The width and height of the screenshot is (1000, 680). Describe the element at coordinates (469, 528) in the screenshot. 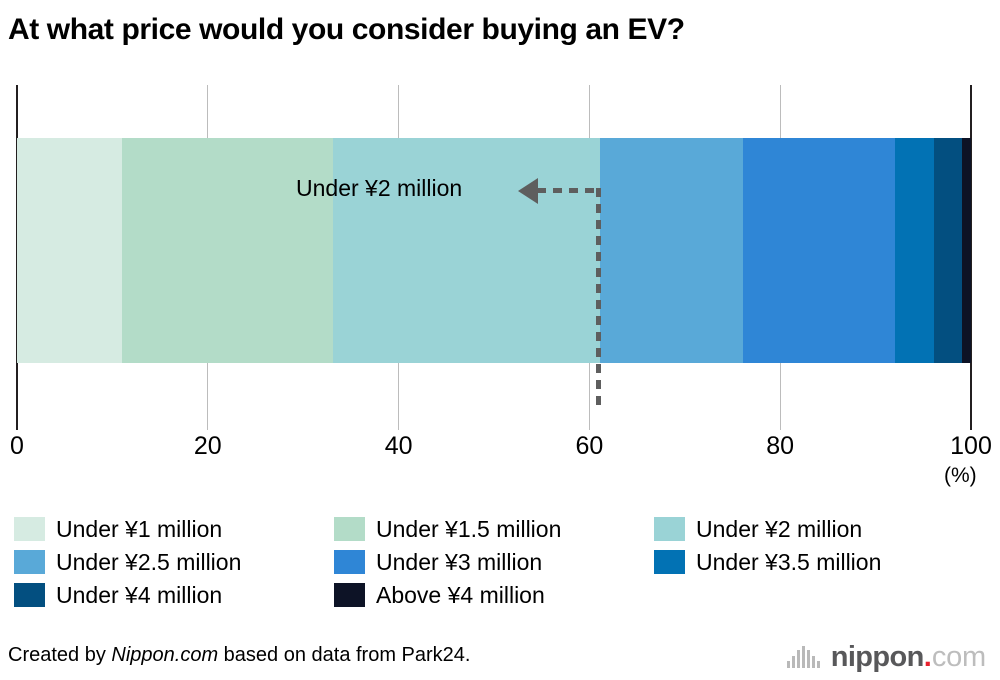

I see `legend-label: Under ¥1.5 million` at that location.